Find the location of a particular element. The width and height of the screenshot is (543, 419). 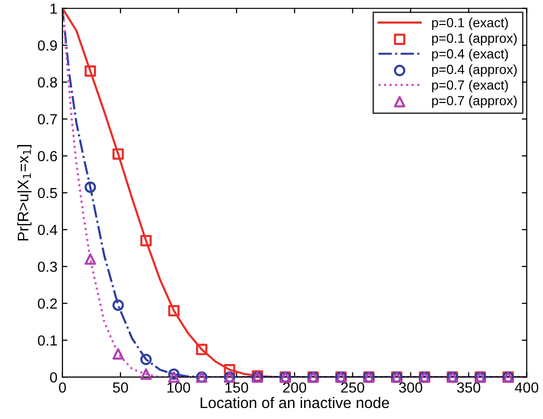

x-tick-label: 50 is located at coordinates (120, 387).